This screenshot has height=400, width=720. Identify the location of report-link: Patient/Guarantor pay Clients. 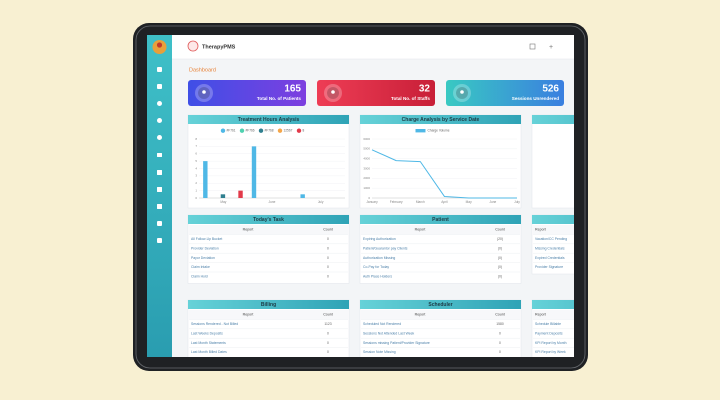
(385, 248).